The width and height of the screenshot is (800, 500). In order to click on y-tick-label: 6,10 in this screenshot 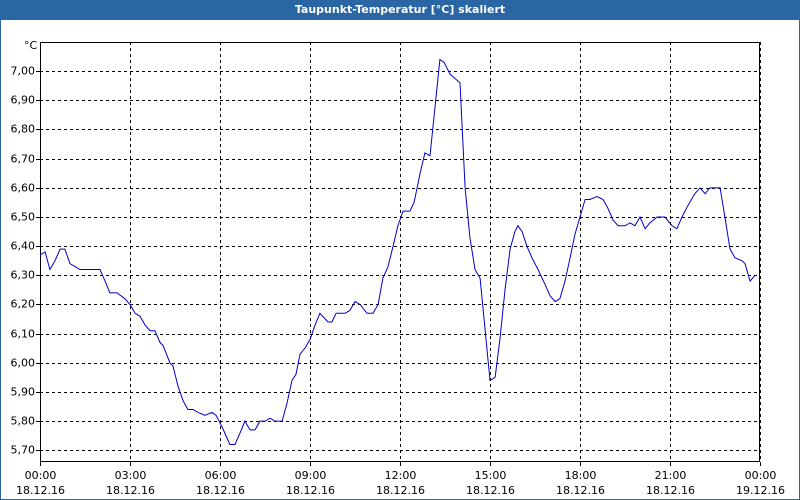, I will do `click(23, 334)`.